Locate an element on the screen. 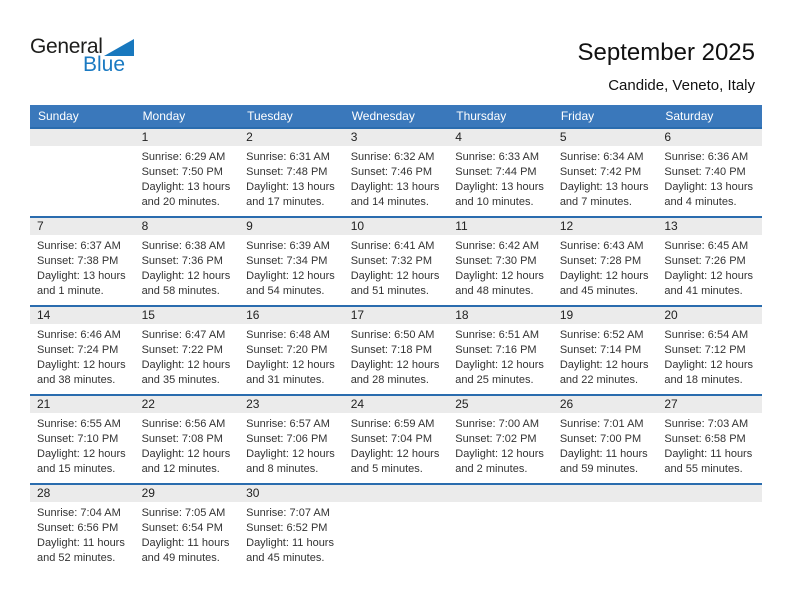 The image size is (792, 612). sunrise-text: Sunrise: 6:42 AM is located at coordinates (497, 246).